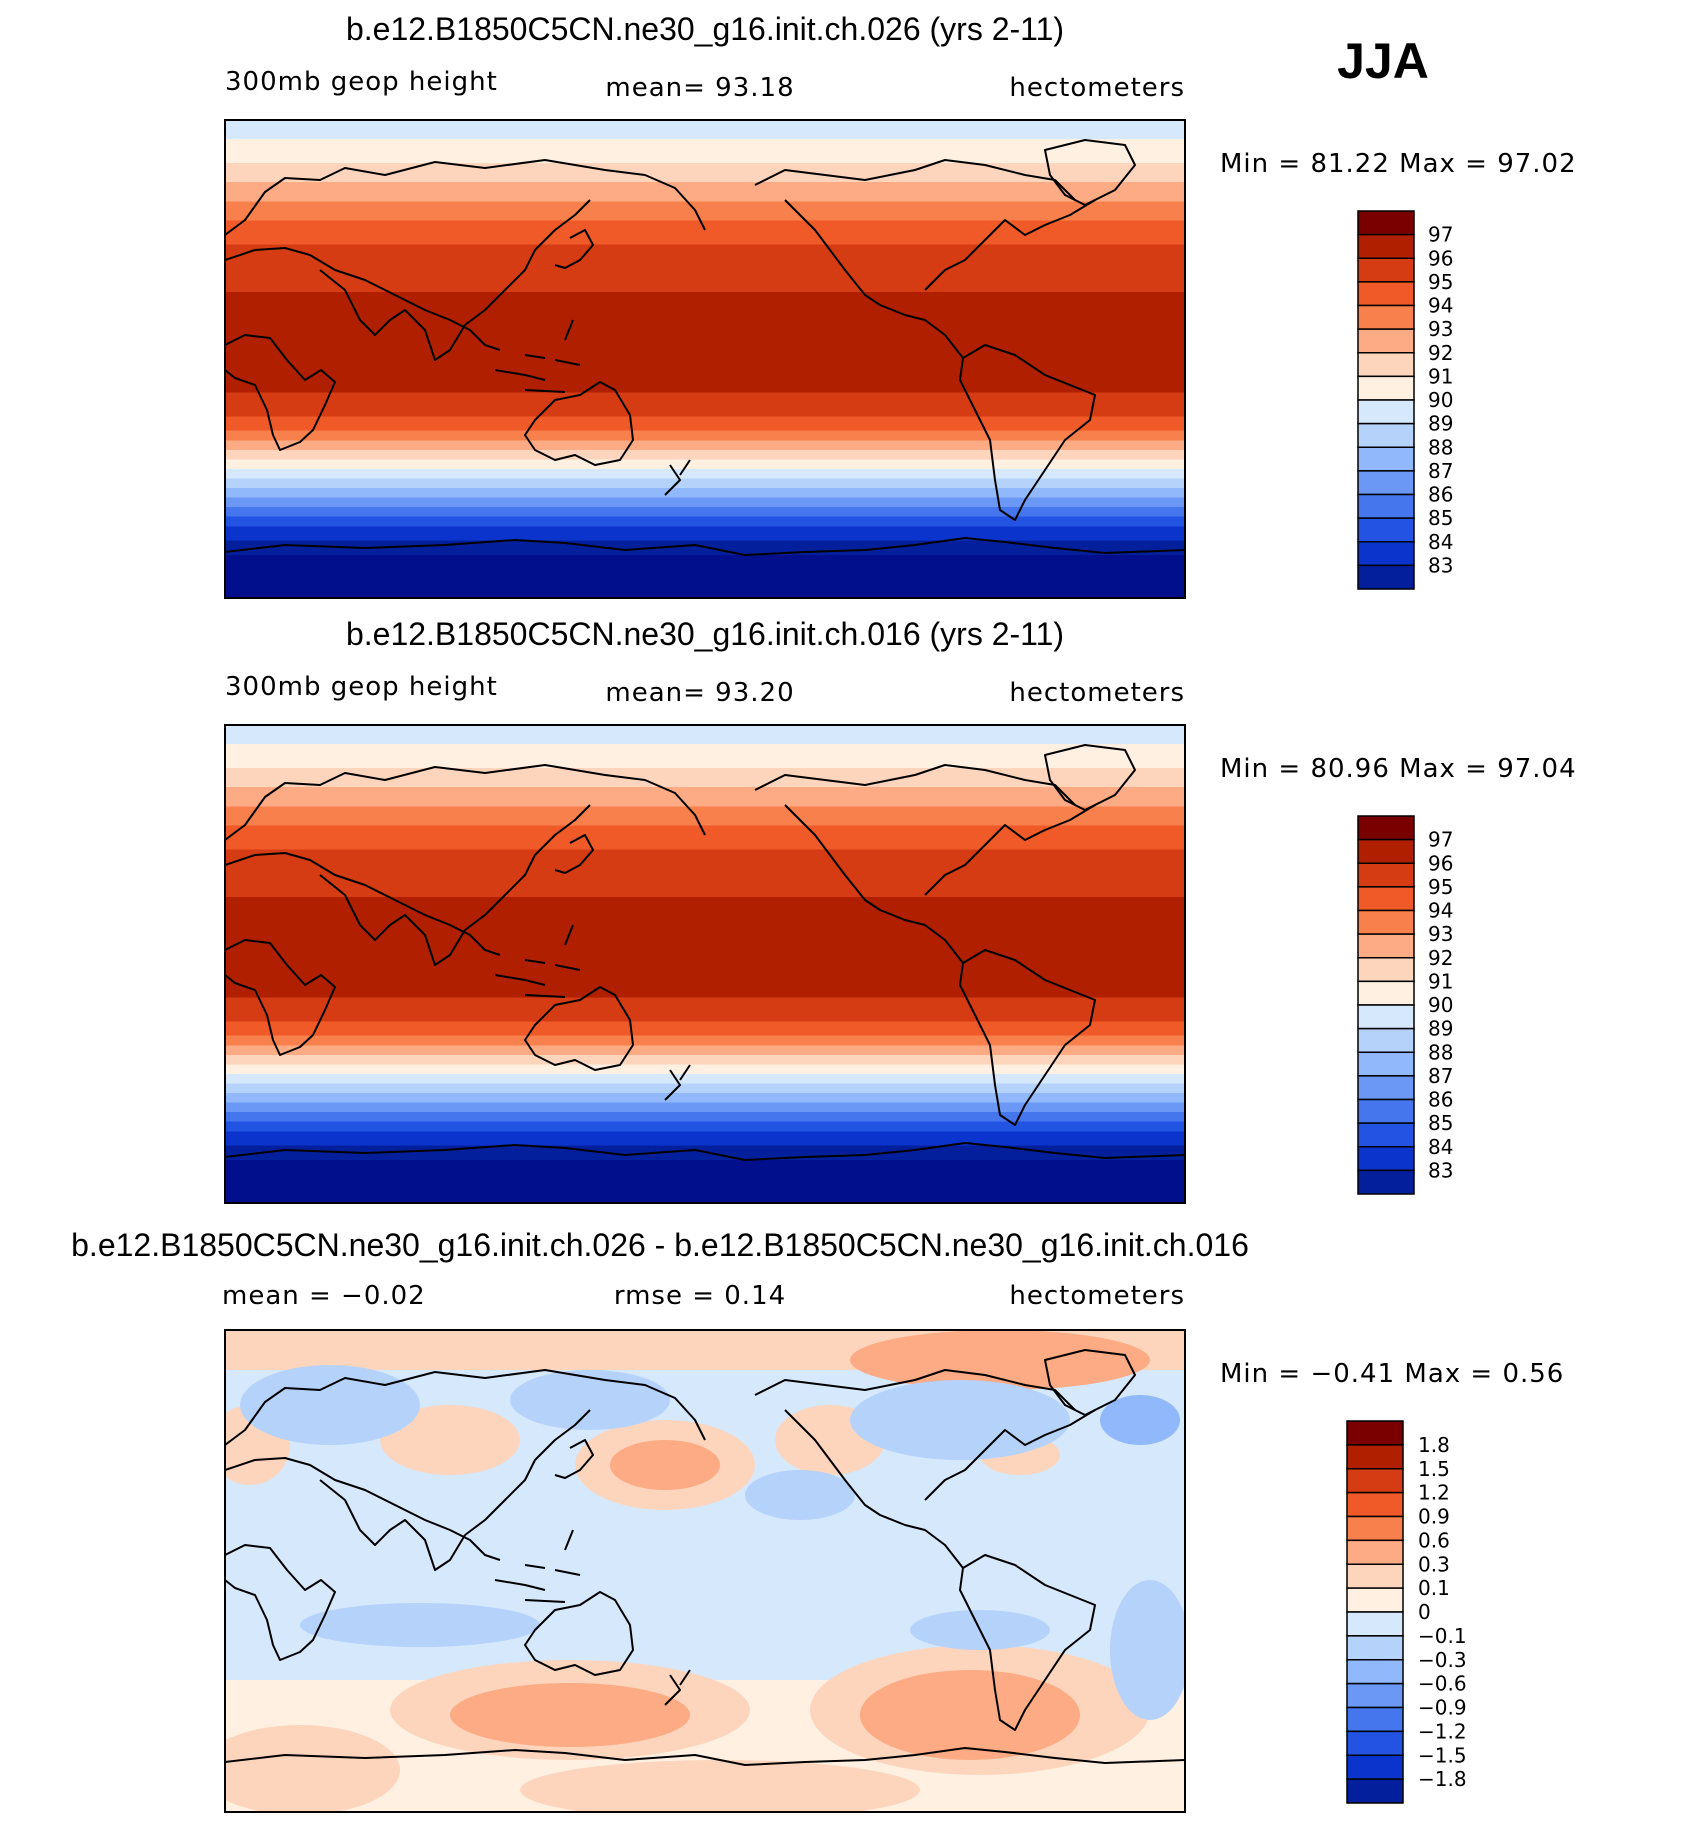  What do you see at coordinates (1442, 1755) in the screenshot?
I see `colorbar-tick-label: −1.5` at bounding box center [1442, 1755].